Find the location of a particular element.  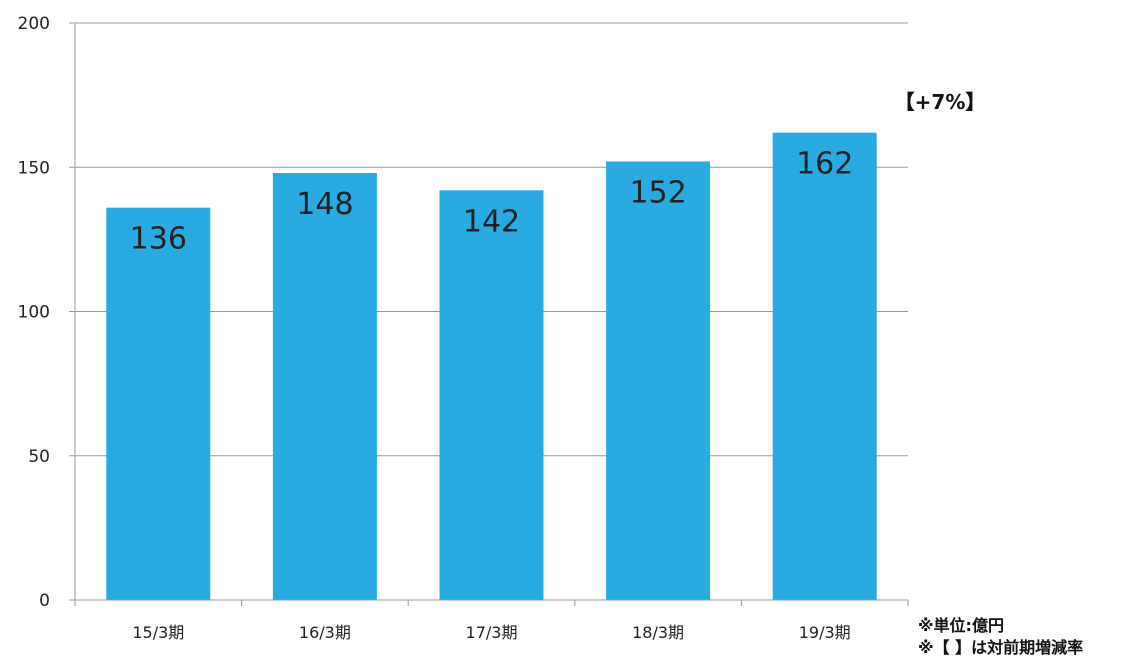

y-tick-label: 100 is located at coordinates (34, 313).